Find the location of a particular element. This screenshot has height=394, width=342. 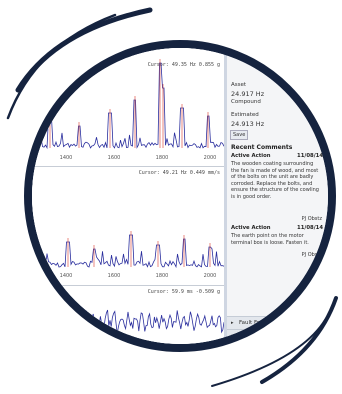

asset-value: 24.917 Hz is located at coordinates (248, 94).